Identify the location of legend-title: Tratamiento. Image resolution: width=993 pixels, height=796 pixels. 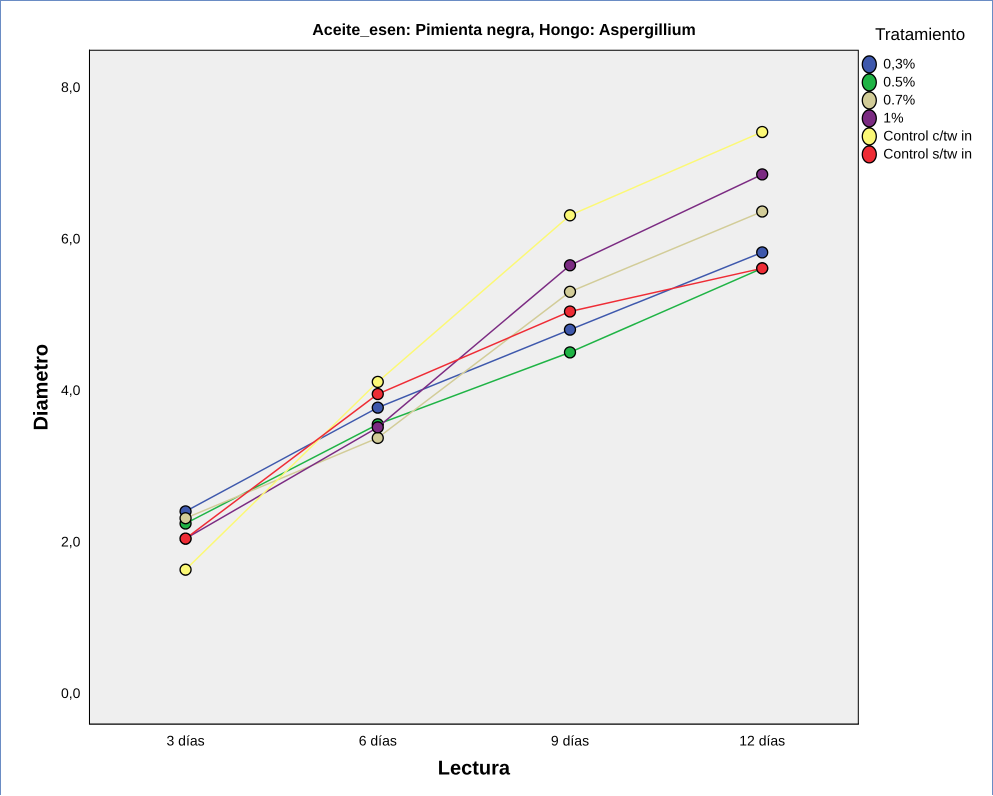
(920, 34).